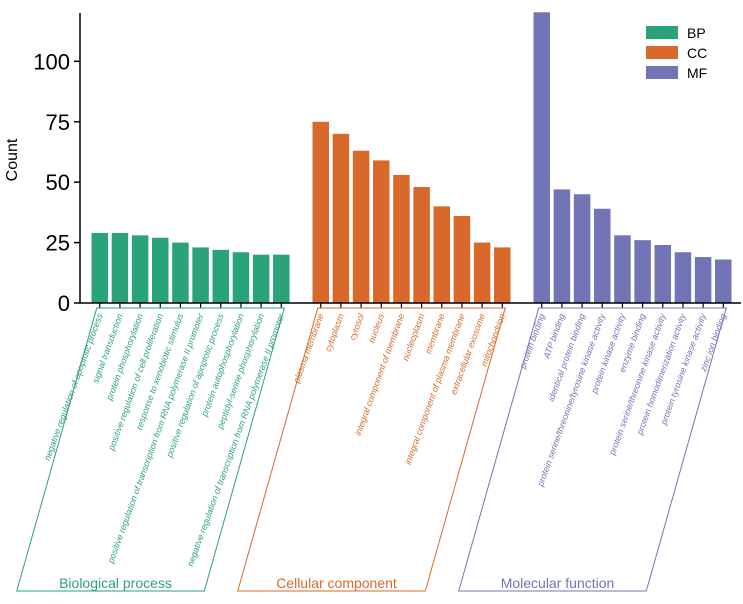 This screenshot has height=604, width=743. I want to click on y-axis-label: Count, so click(12, 159).